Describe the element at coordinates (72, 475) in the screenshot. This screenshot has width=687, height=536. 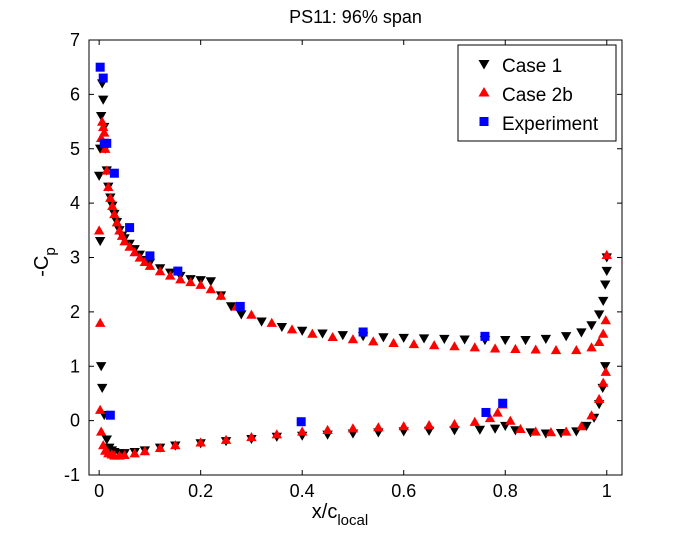
I see `y-tick-label: -1` at that location.